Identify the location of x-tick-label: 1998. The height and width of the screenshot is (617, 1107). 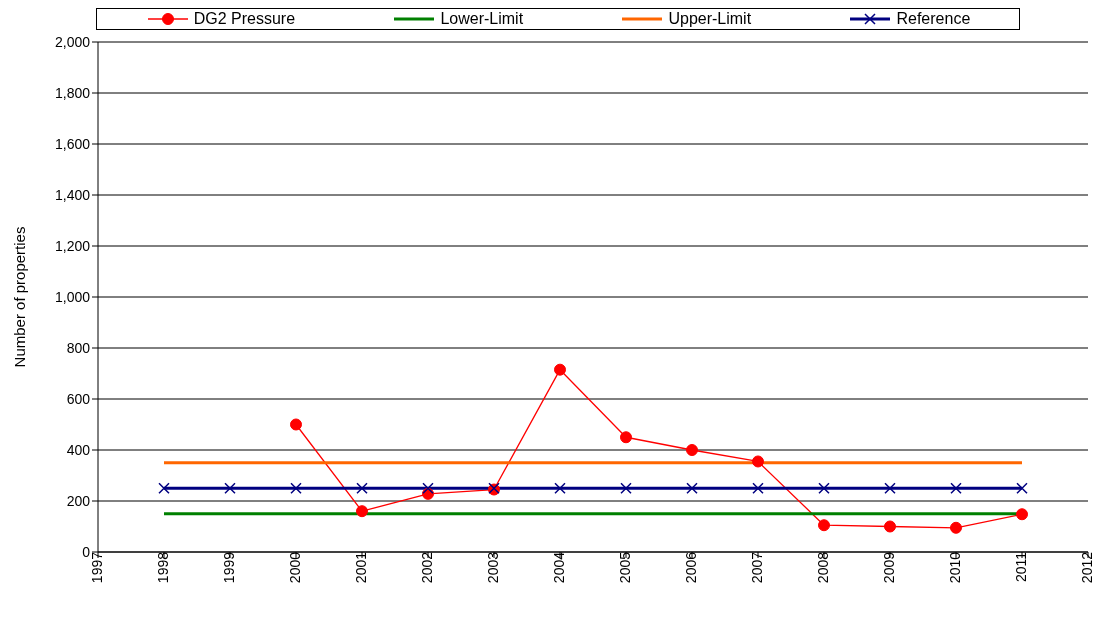
(162, 567).